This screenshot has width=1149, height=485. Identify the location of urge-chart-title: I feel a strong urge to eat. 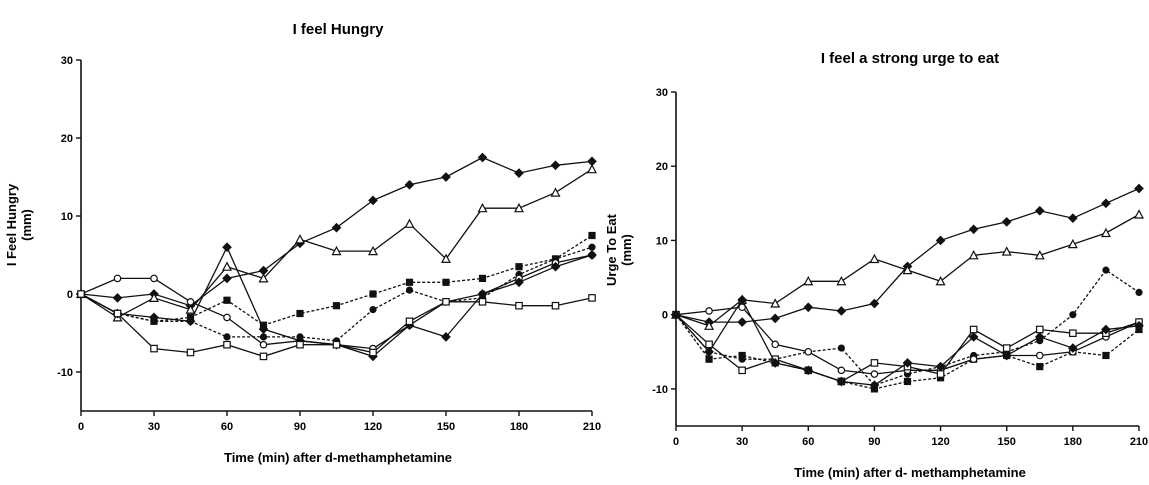
(910, 58).